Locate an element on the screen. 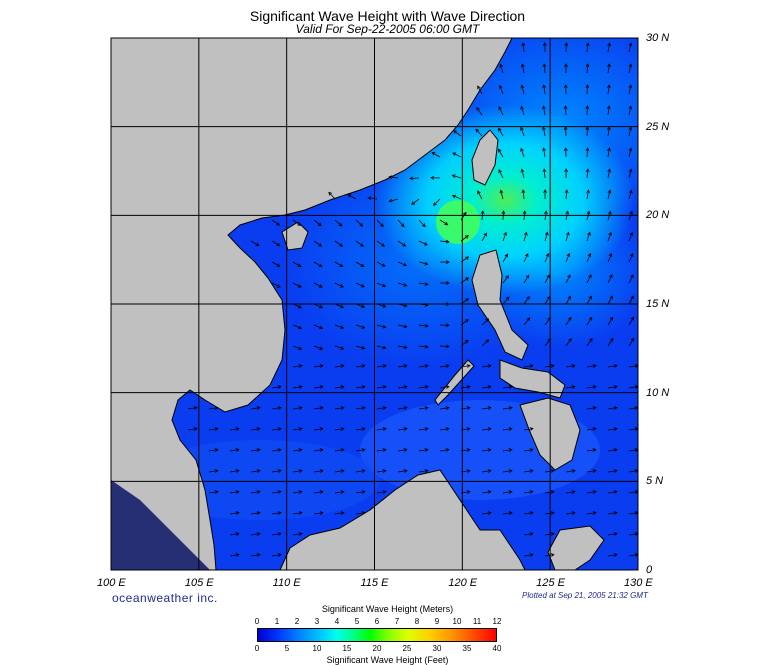 The height and width of the screenshot is (665, 775). colorbar-meters-tick: 9 is located at coordinates (437, 621).